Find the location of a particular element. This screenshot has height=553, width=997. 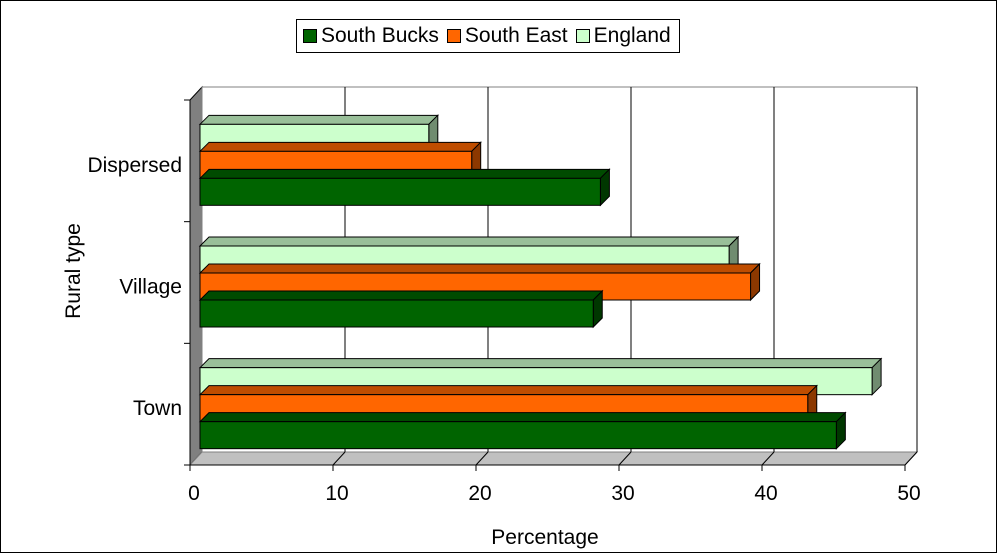

legend-item-south-east: South East is located at coordinates (507, 36).